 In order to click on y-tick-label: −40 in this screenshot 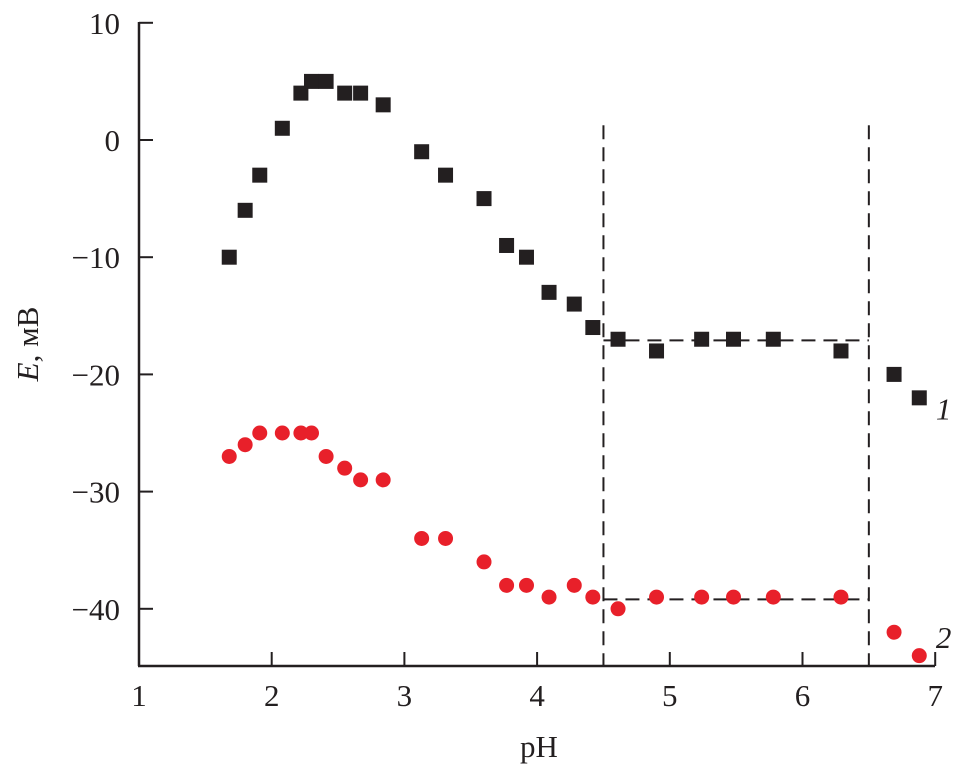, I will do `click(96, 609)`.